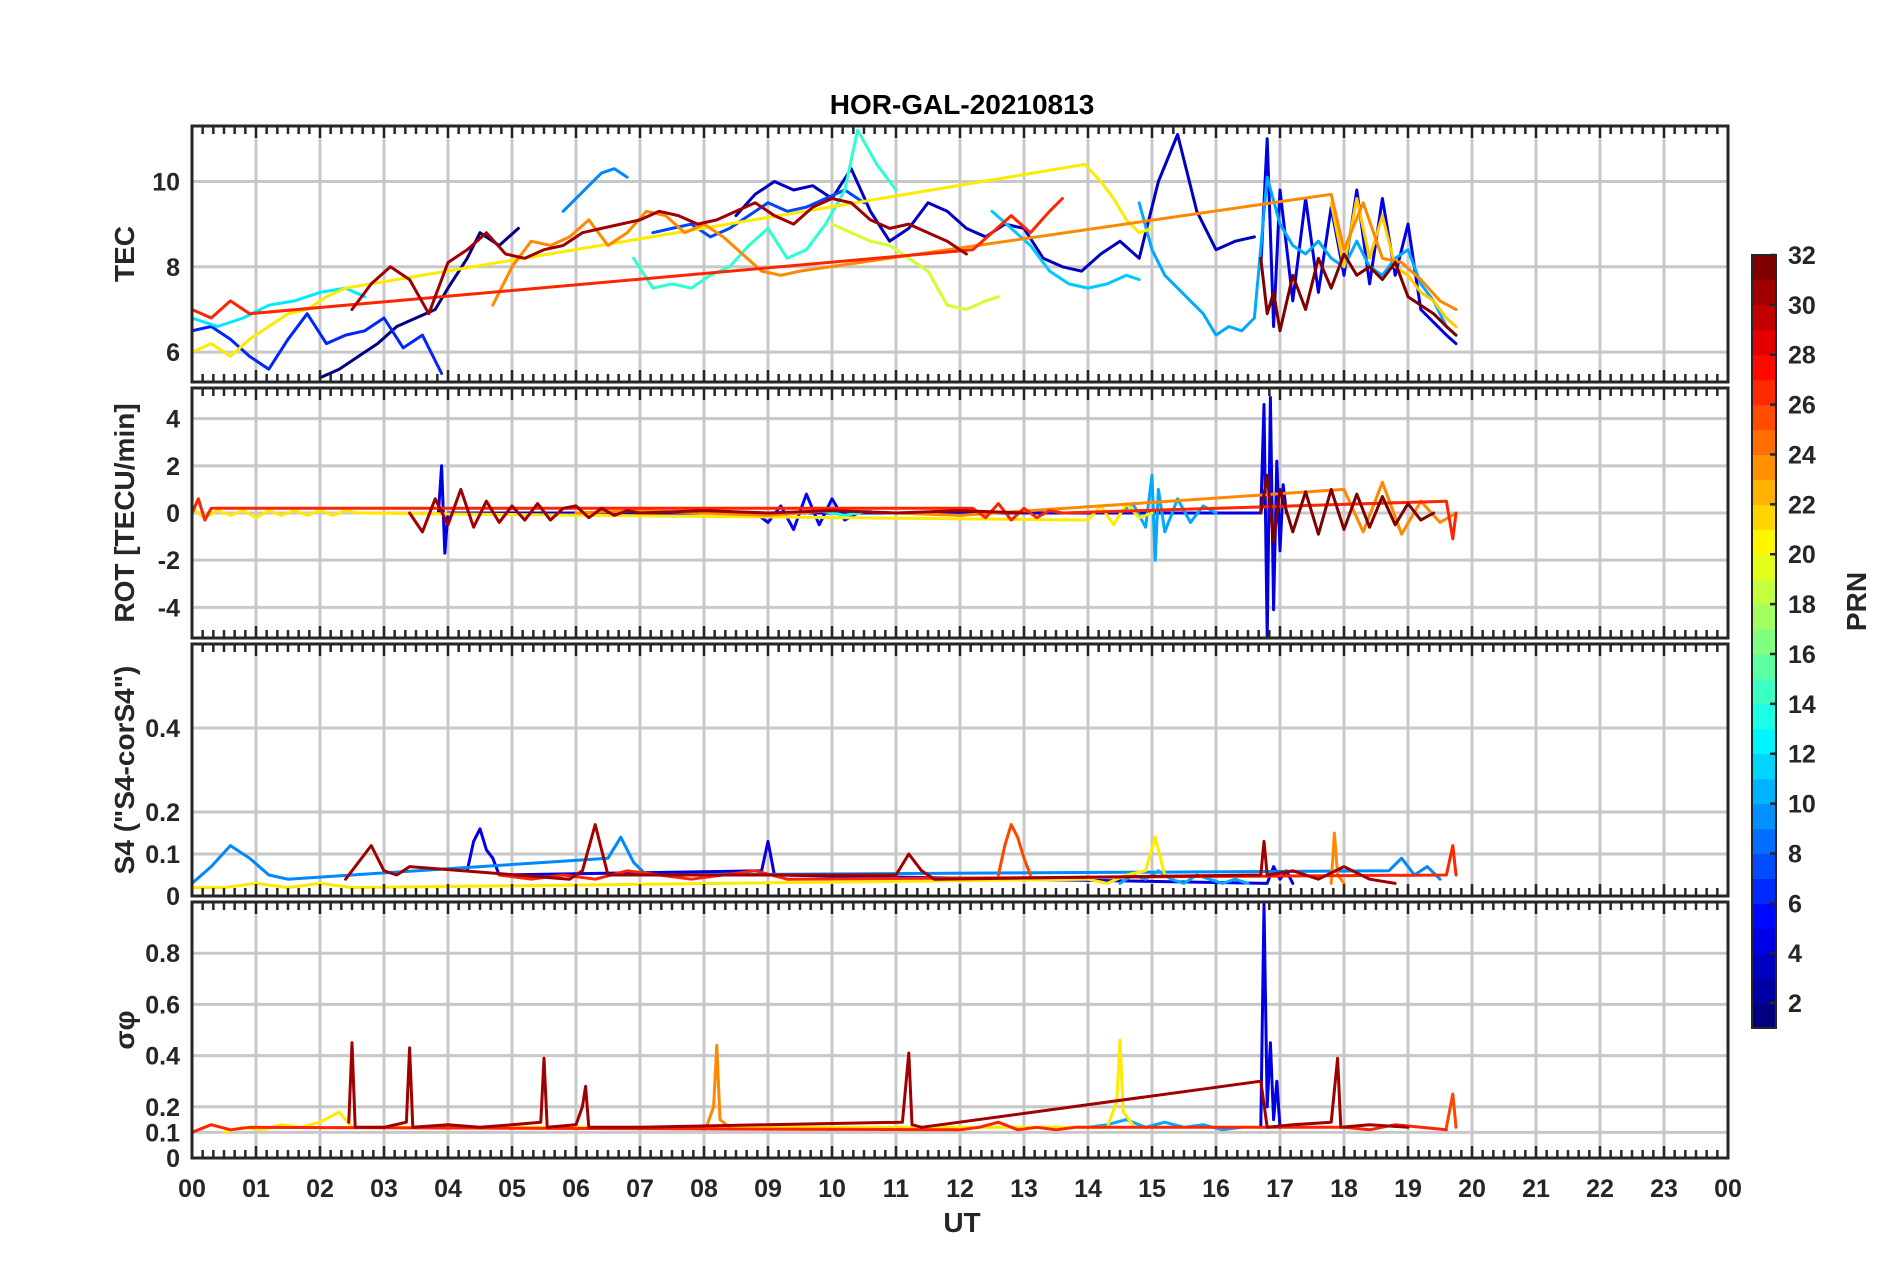 This screenshot has height=1272, width=1902. Describe the element at coordinates (124, 770) in the screenshot. I see `y-axis-label: S4 ("S4-corS4")` at that location.